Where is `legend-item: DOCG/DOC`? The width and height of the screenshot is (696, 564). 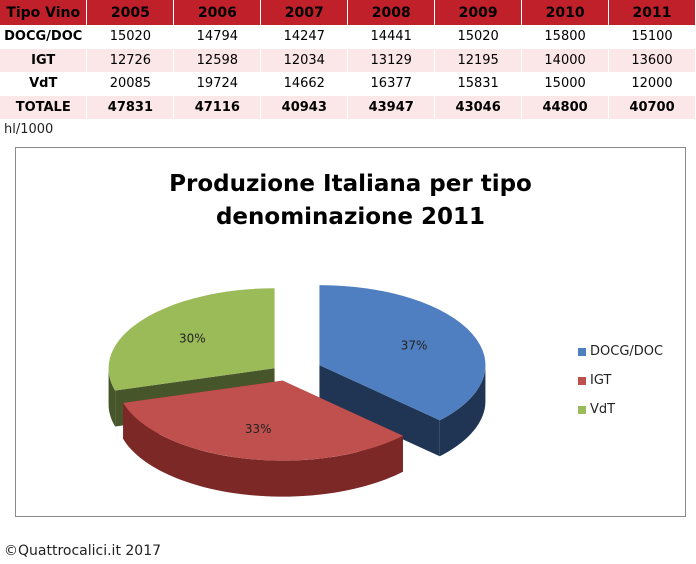
legend-item: DOCG/DOC is located at coordinates (620, 351).